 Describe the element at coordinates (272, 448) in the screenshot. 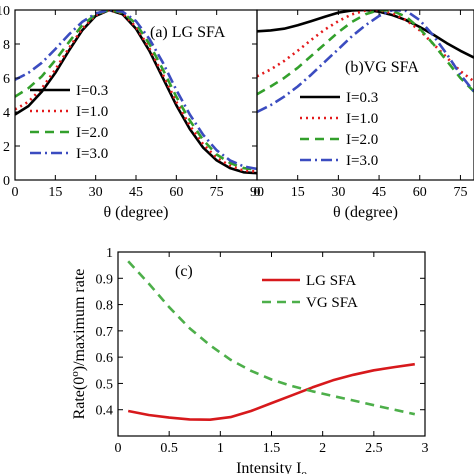

I see `x-tick-label: 1.5` at that location.